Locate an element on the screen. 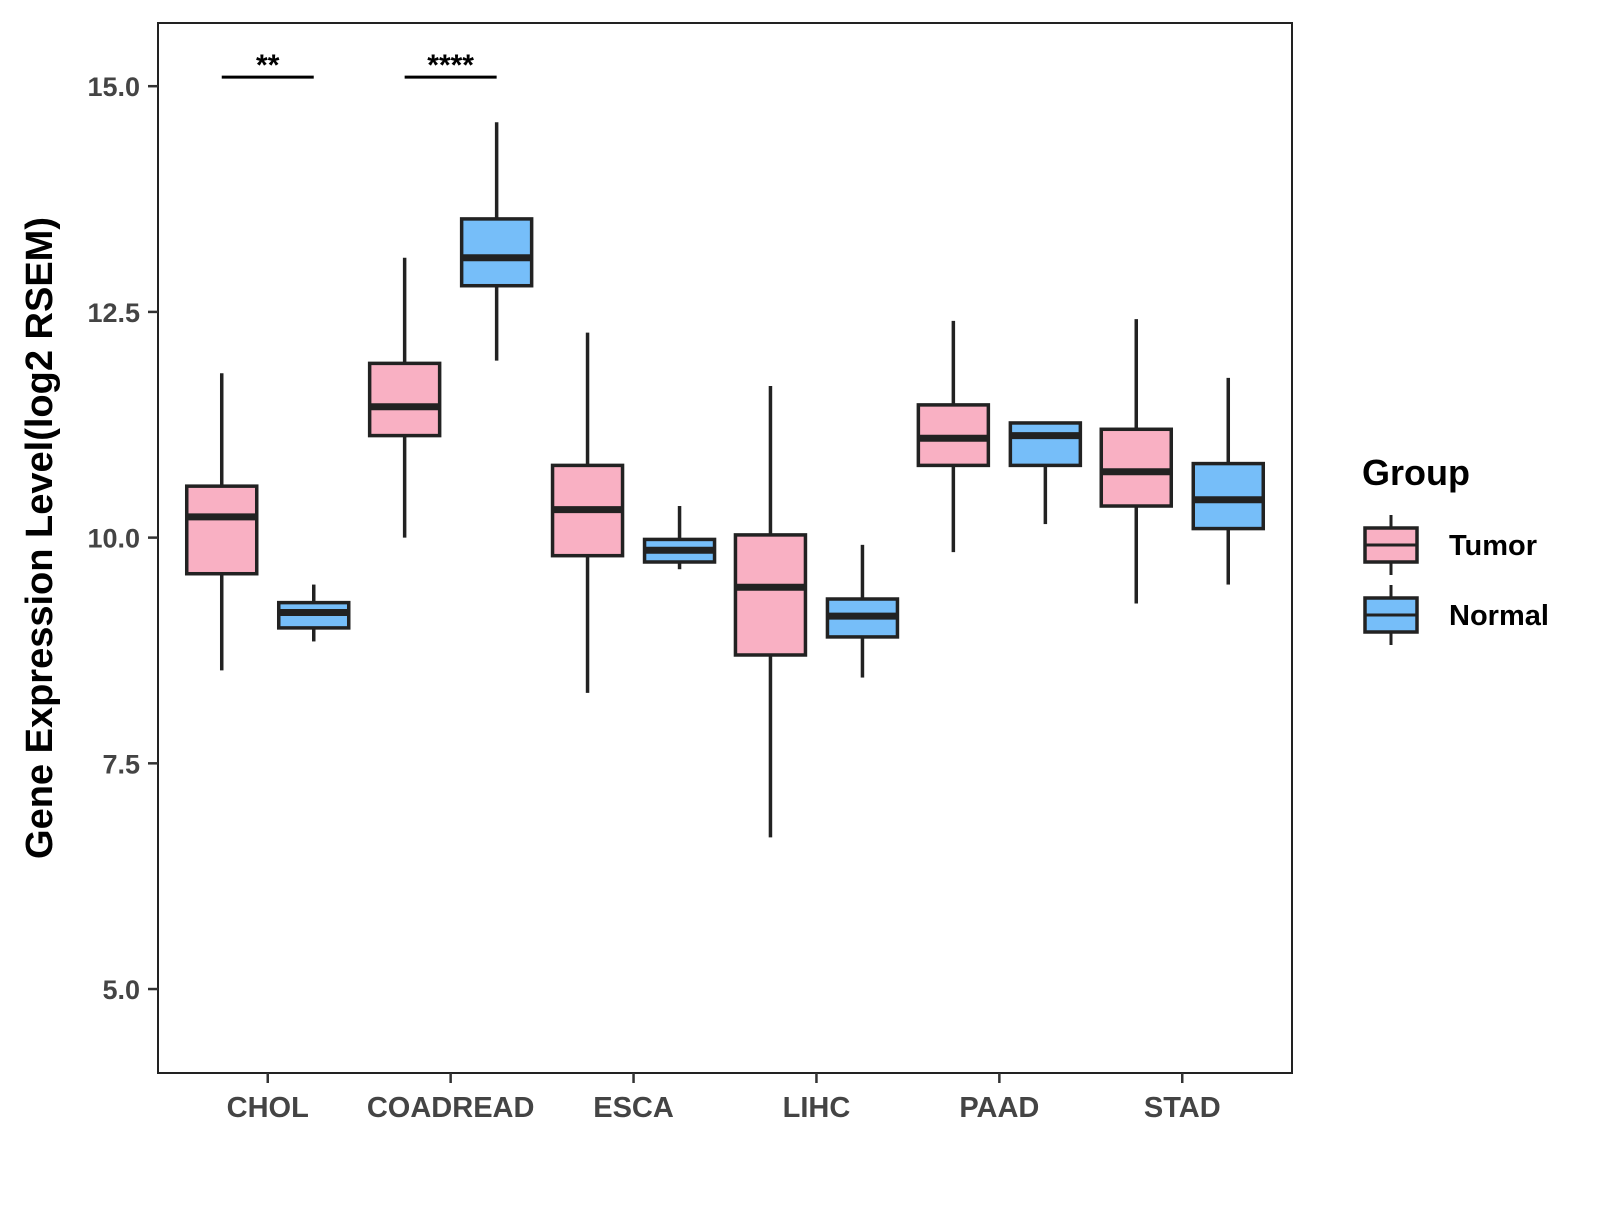 The image size is (1600, 1205). y-tick-label: 10.0 is located at coordinates (113, 539).